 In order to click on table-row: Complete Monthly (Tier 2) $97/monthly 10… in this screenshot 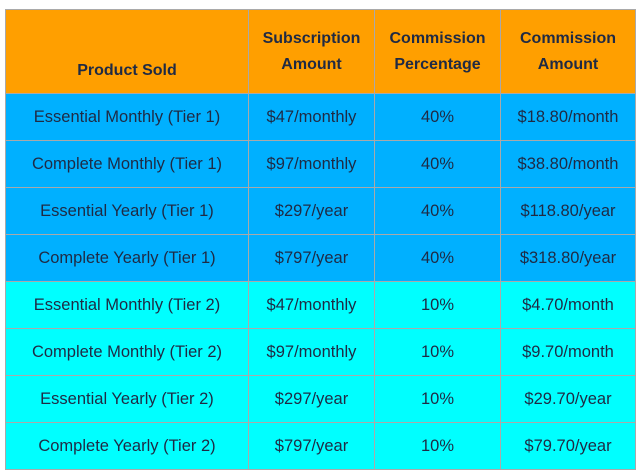, I will do `click(320, 352)`.